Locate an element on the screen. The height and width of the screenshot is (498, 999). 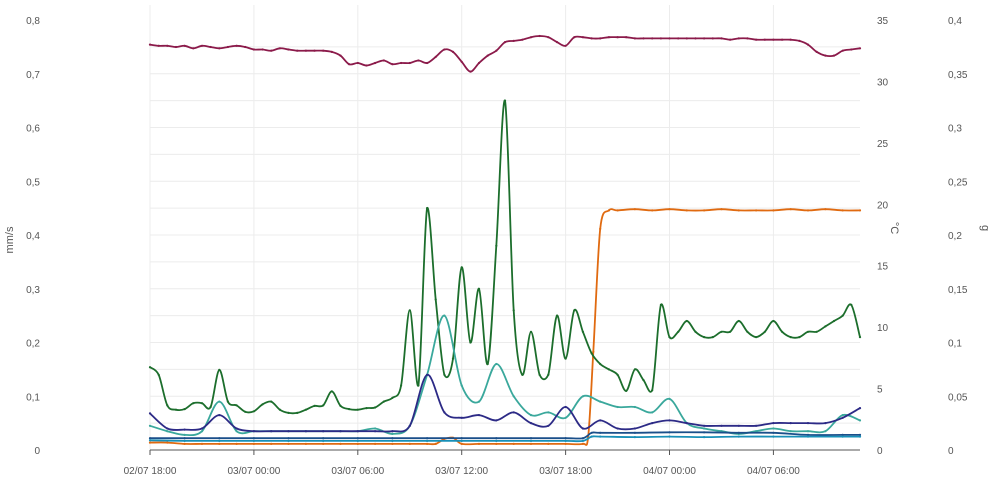
y-tick-label: 25 is located at coordinates (883, 144).